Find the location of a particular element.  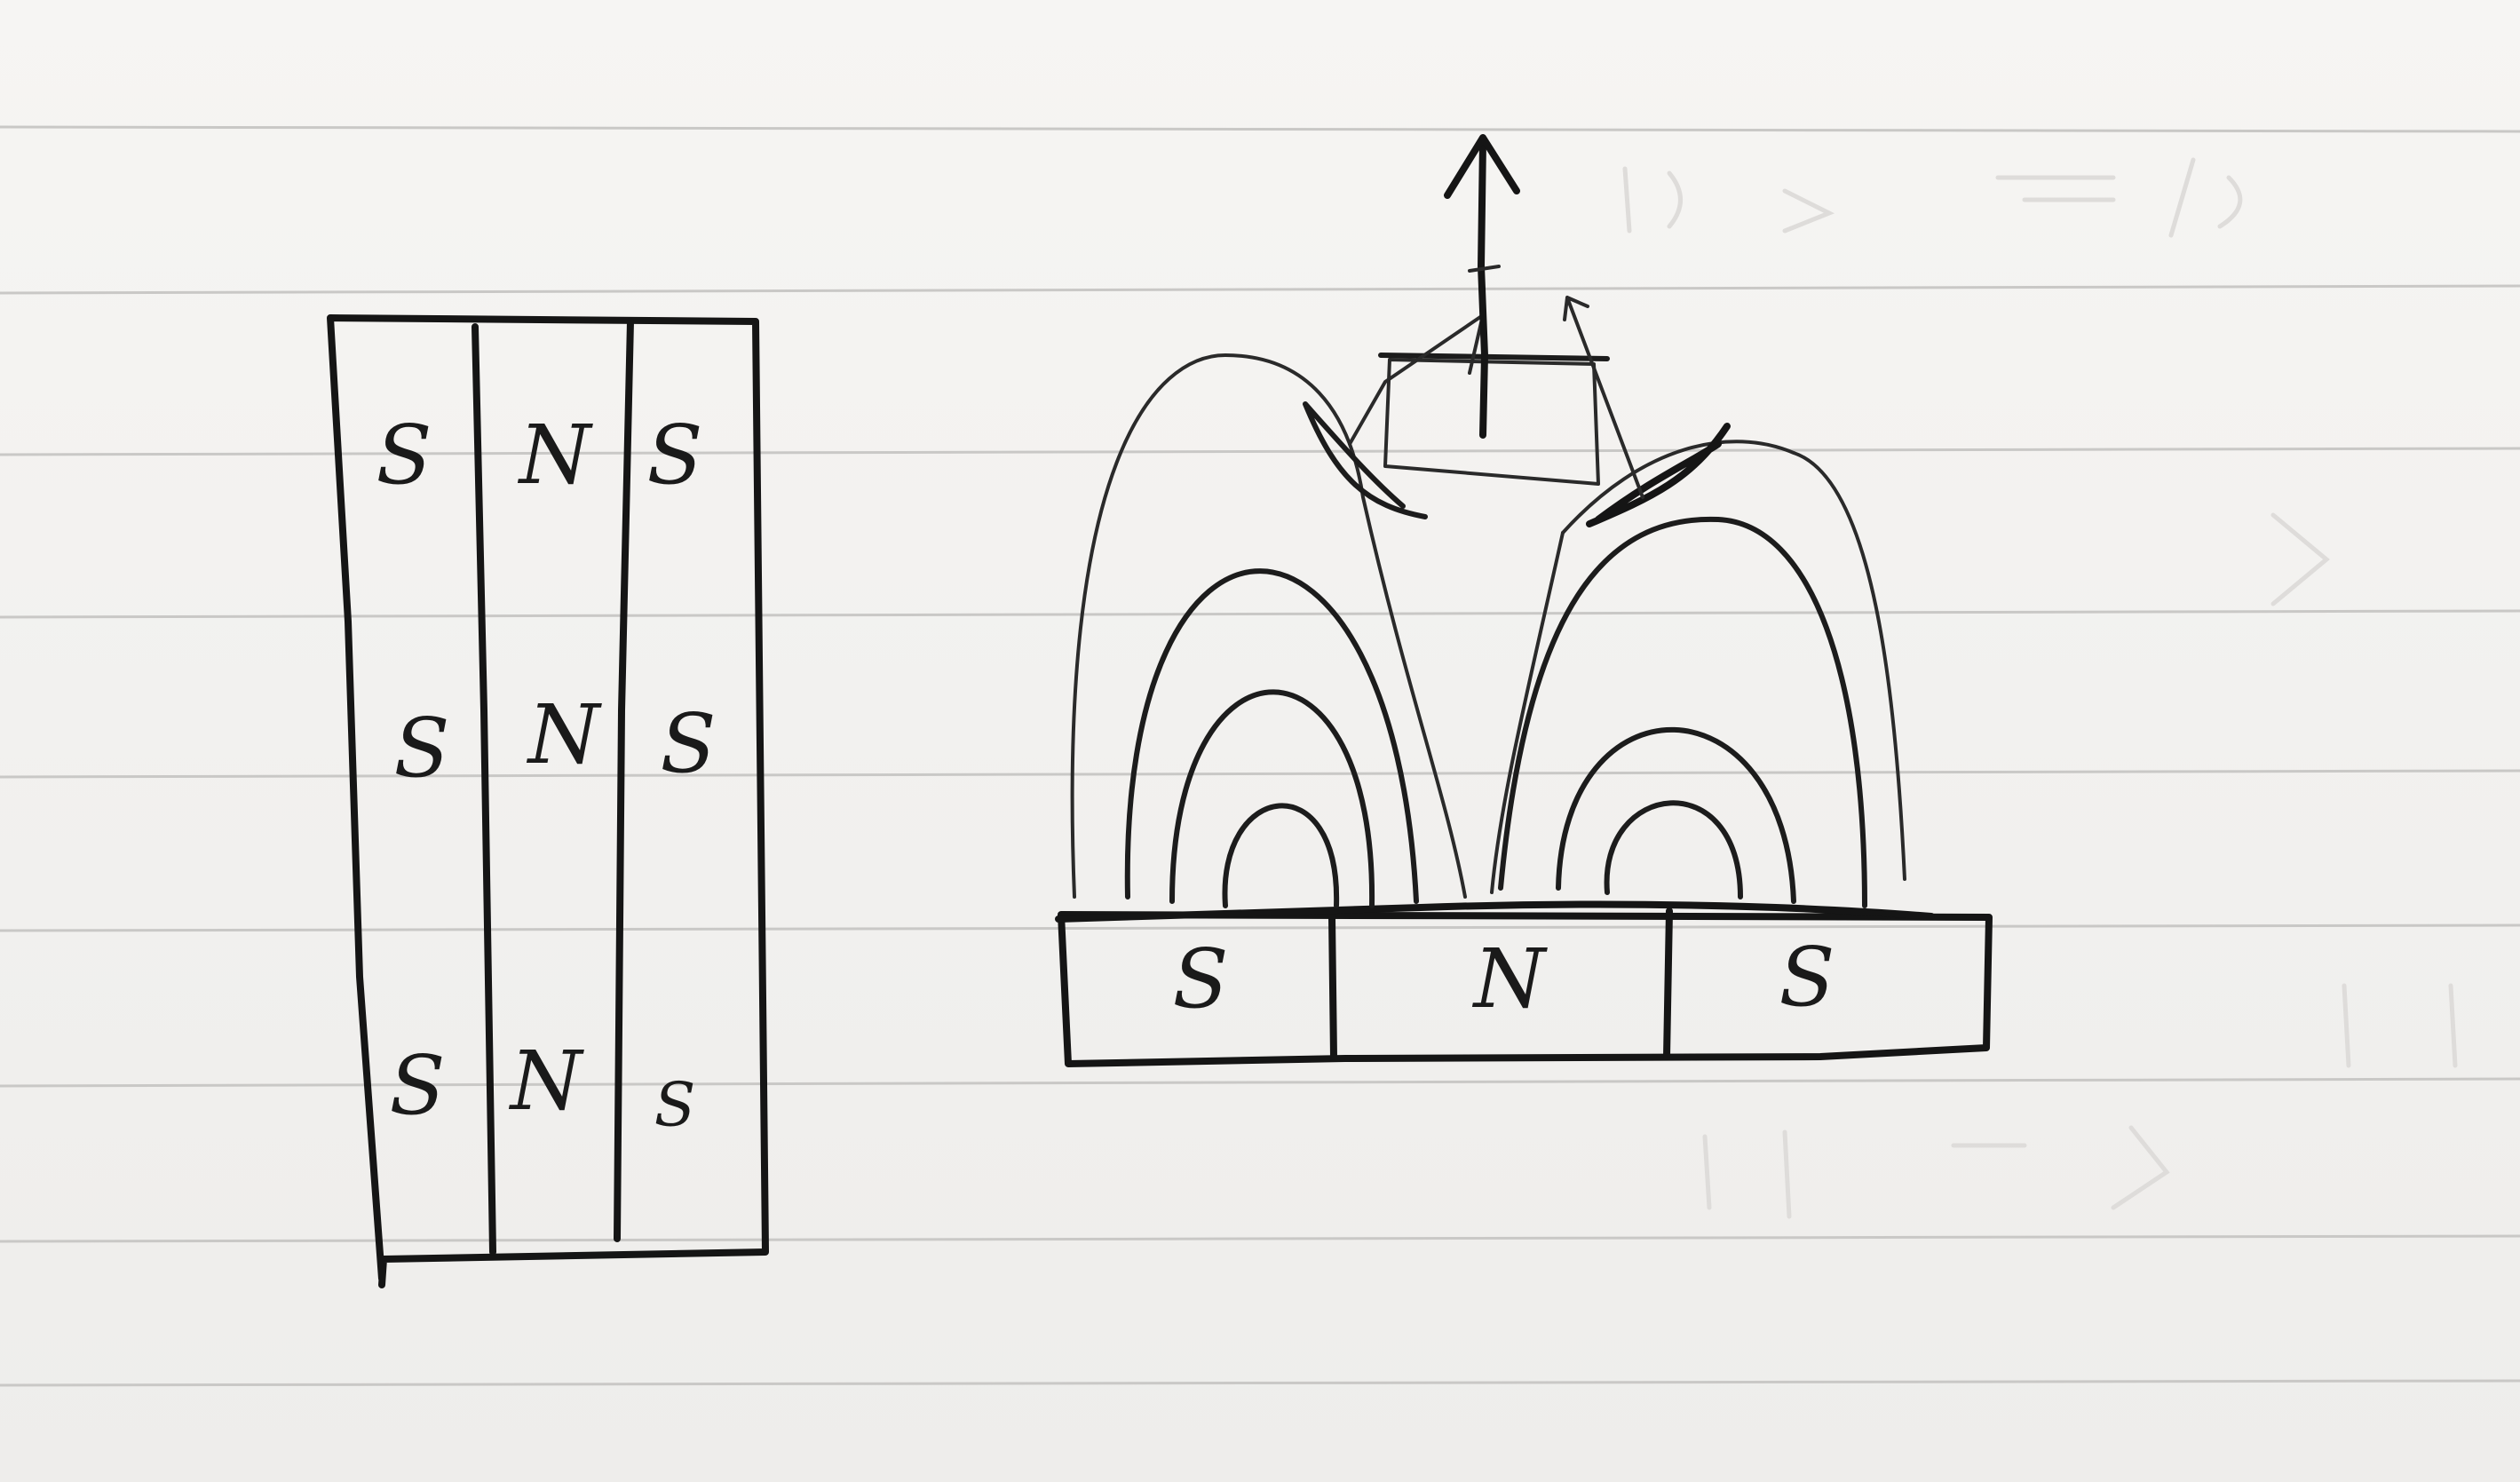

right-plate-arrow is located at coordinates (1603, 397).